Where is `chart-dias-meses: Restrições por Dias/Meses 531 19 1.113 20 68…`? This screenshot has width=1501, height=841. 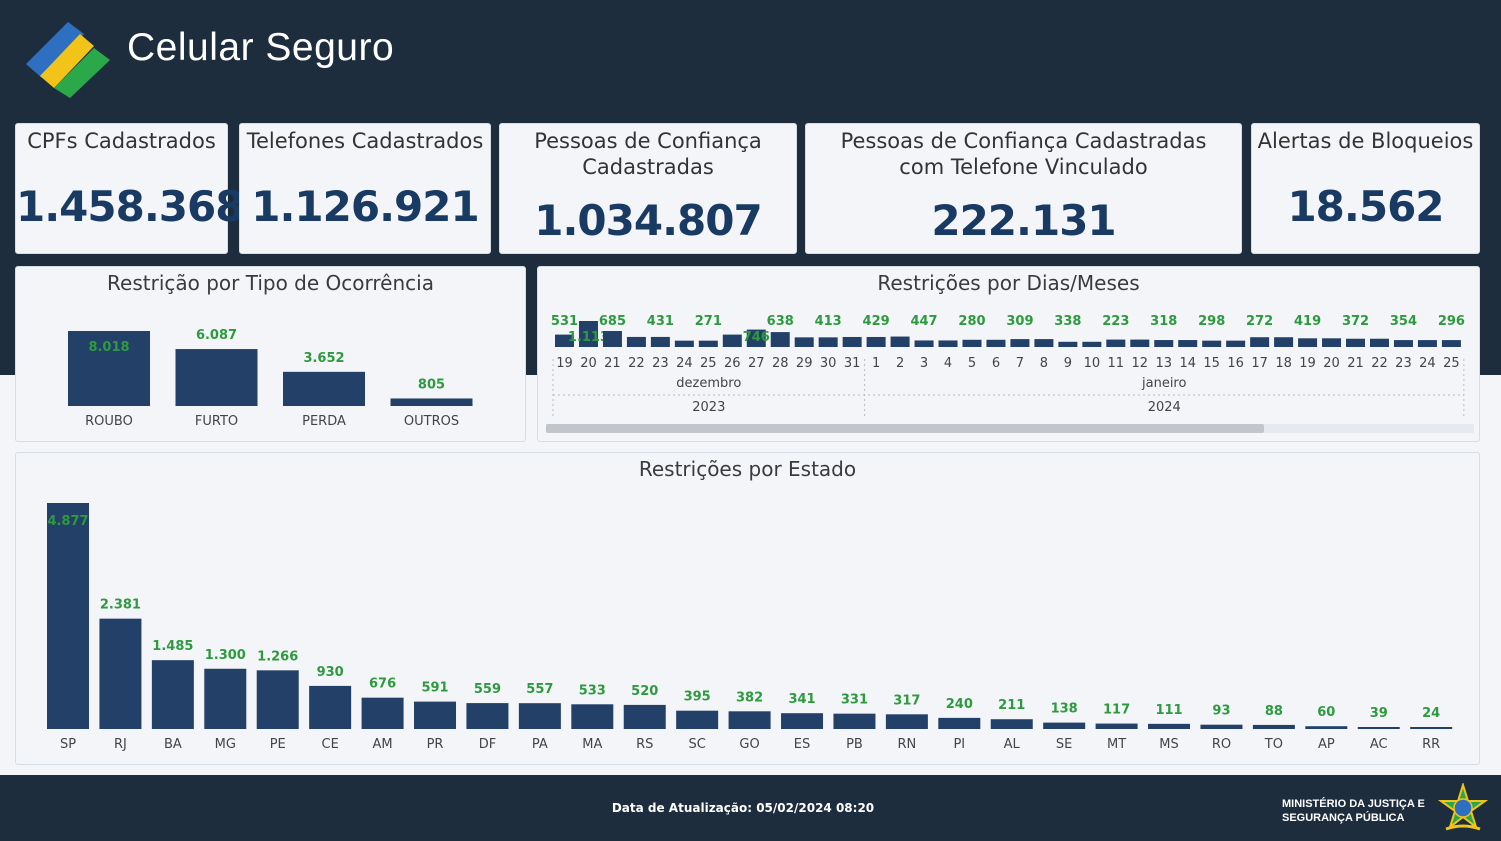 chart-dias-meses: Restrições por Dias/Meses 531 19 1.113 20 68… is located at coordinates (1008, 354).